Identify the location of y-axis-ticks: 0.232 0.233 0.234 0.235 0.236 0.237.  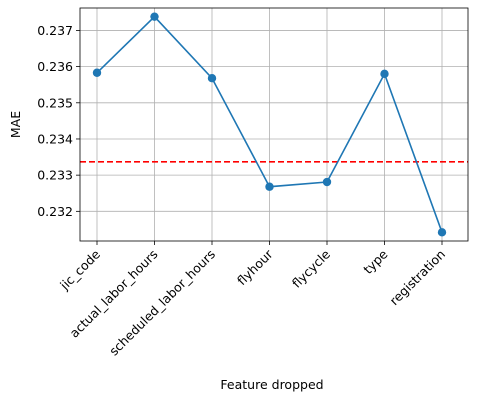
(58, 121).